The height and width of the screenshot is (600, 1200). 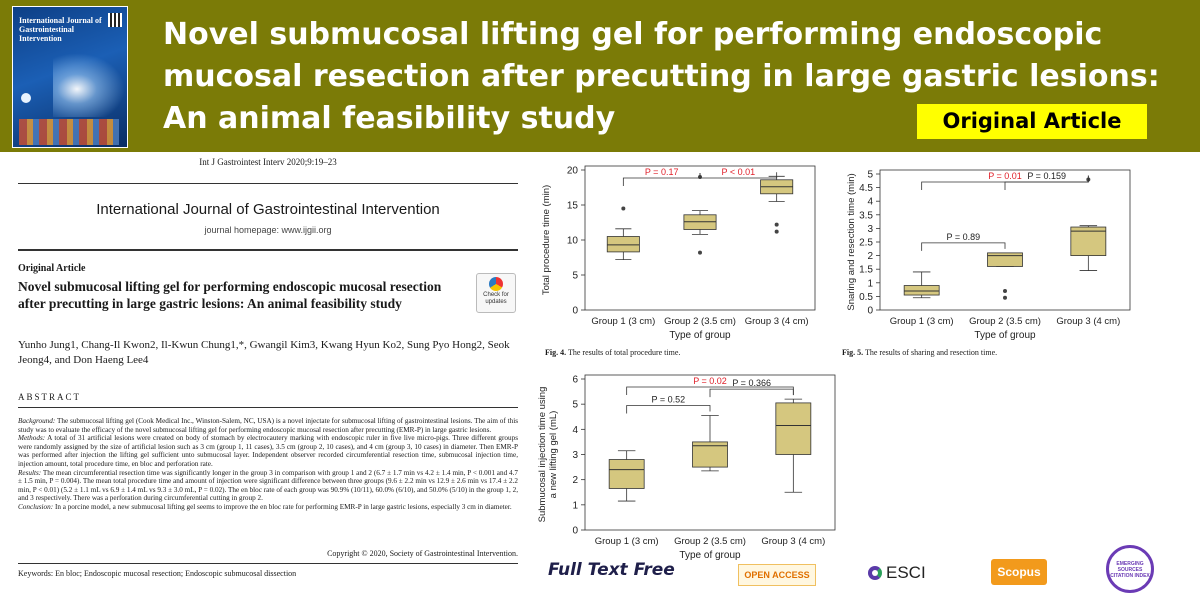 What do you see at coordinates (866, 270) in the screenshot?
I see `y-tick-label: 1.5` at bounding box center [866, 270].